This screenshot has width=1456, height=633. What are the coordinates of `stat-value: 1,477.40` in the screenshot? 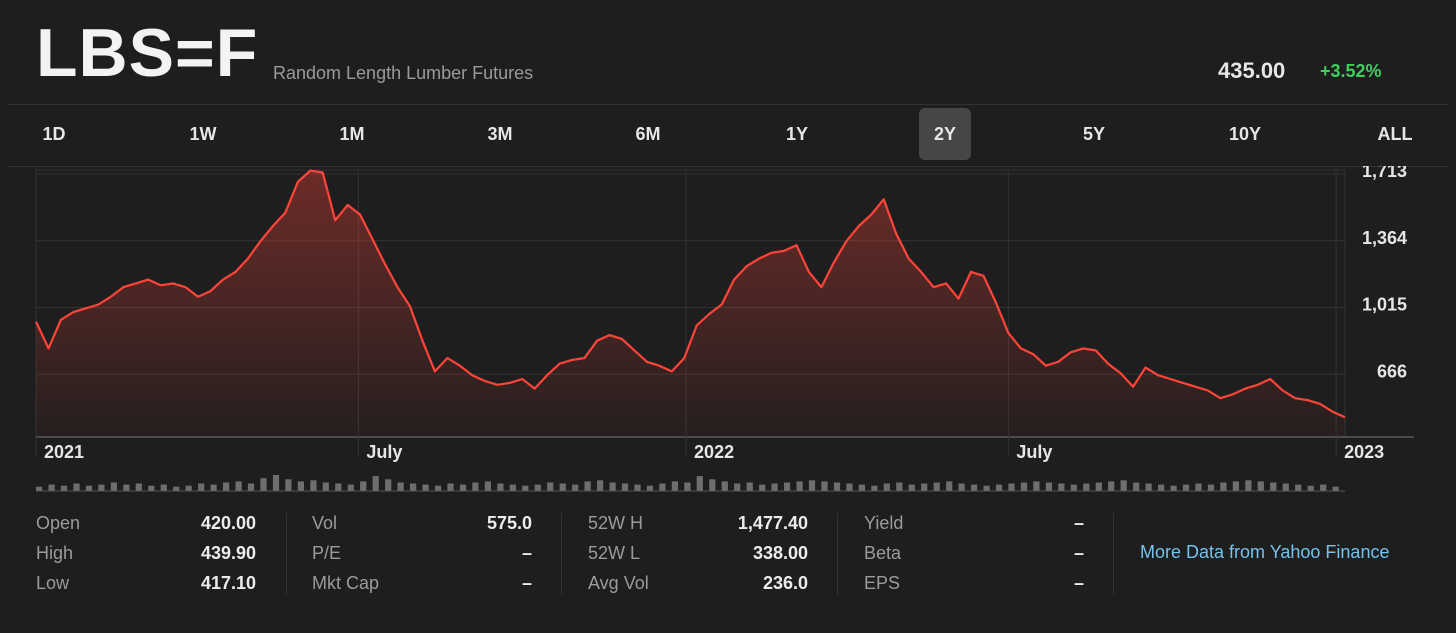 It's located at (772, 523).